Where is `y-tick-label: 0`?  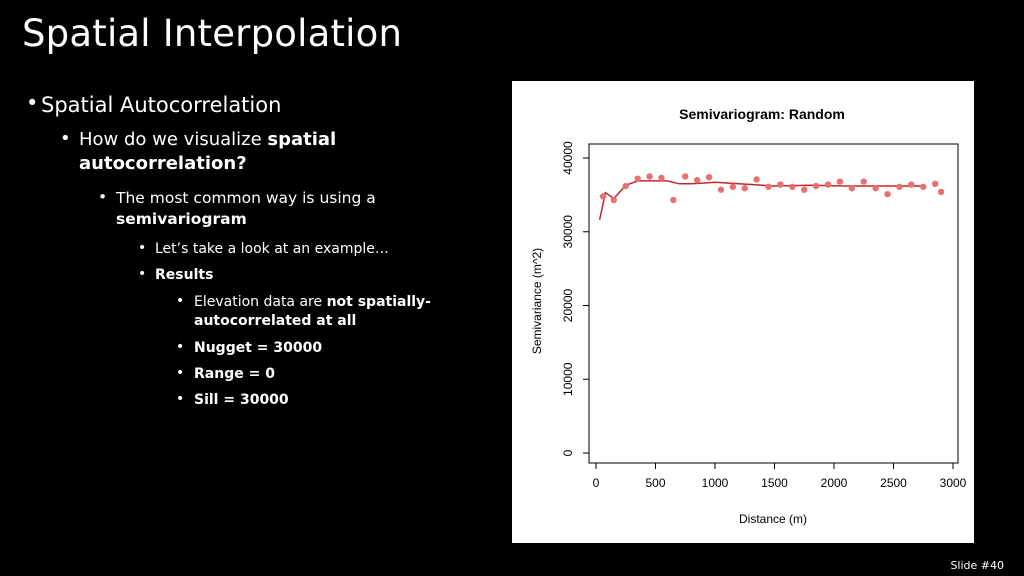 y-tick-label: 0 is located at coordinates (568, 452).